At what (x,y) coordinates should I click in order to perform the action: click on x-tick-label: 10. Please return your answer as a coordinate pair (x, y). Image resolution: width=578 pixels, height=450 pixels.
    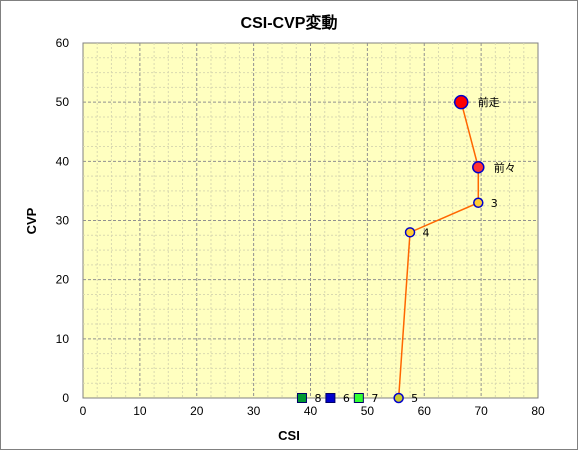
    Looking at the image, I should click on (140, 411).